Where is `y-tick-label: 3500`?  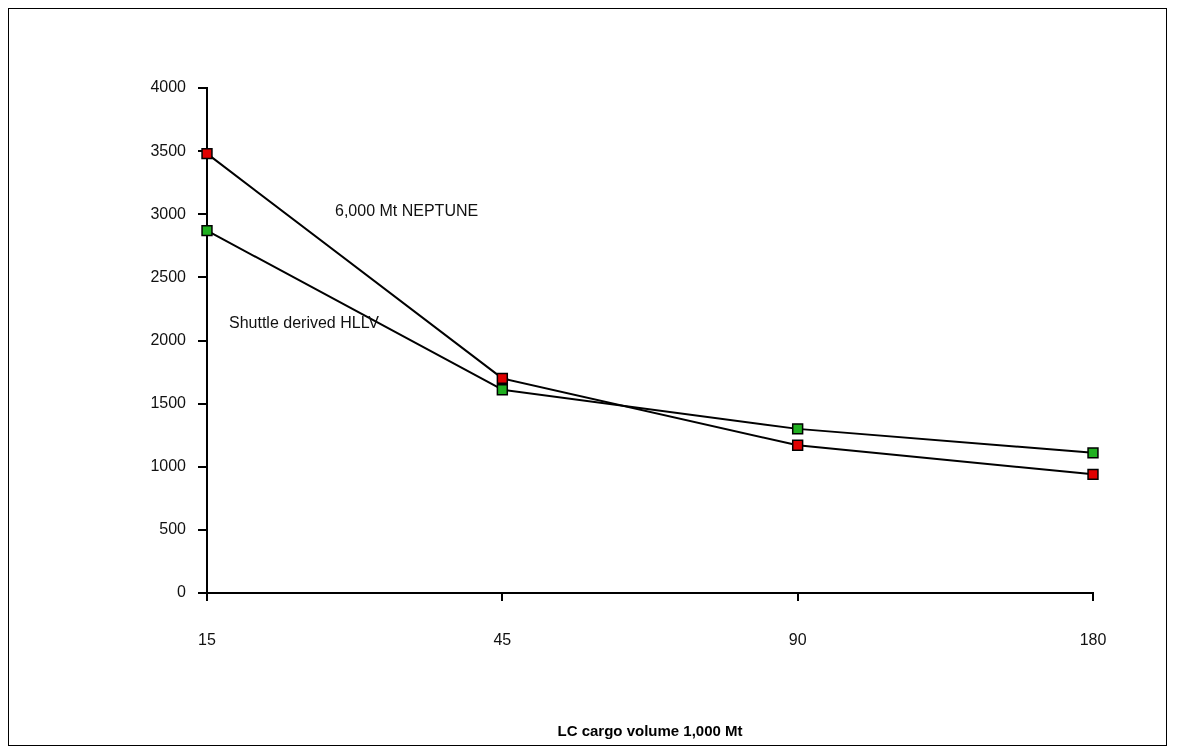
y-tick-label: 3500 is located at coordinates (168, 150).